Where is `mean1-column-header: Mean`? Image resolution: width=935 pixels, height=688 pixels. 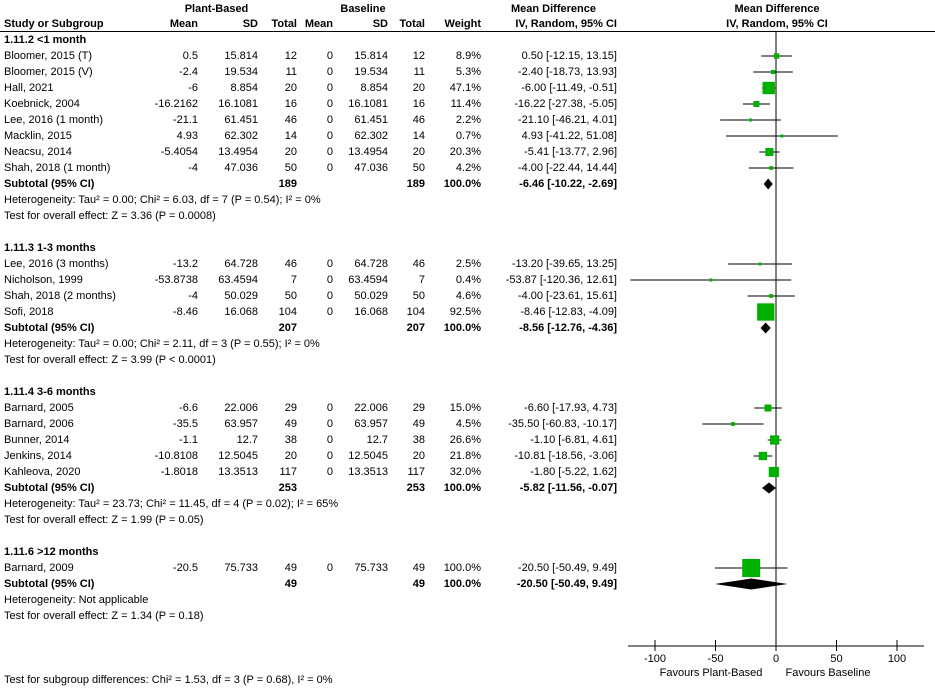 mean1-column-header: Mean is located at coordinates (183, 24).